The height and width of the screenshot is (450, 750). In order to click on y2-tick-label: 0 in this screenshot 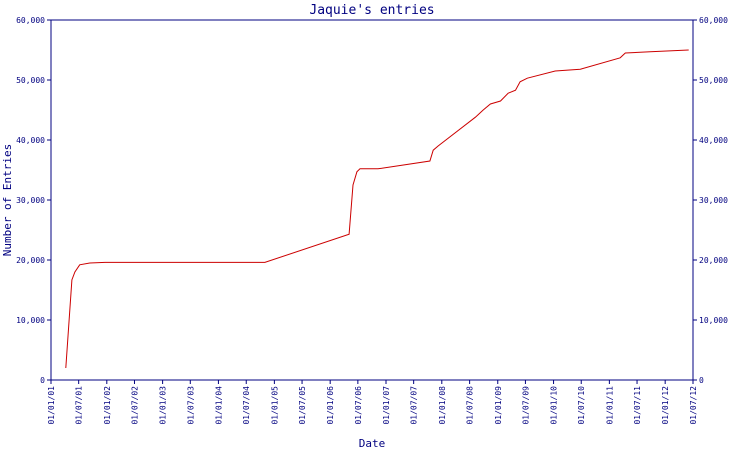, I will do `click(701, 380)`.